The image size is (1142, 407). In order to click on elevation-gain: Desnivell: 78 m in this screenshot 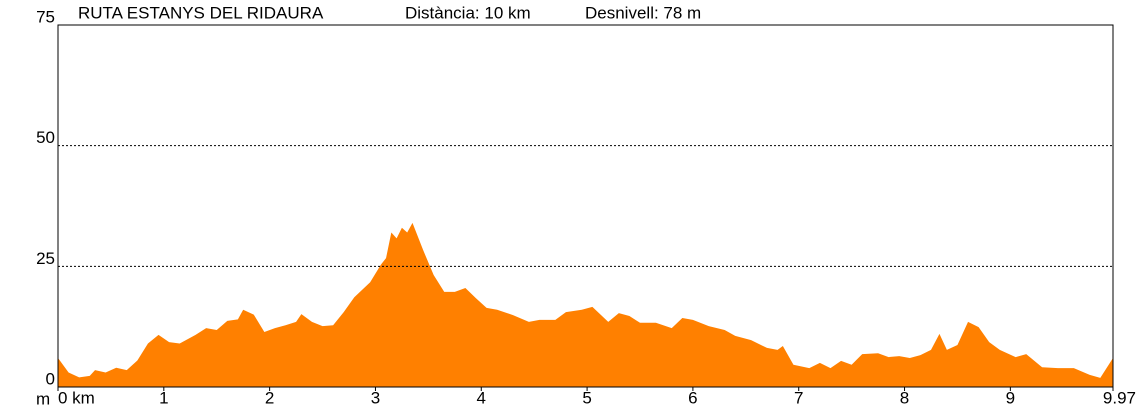, I will do `click(643, 12)`.